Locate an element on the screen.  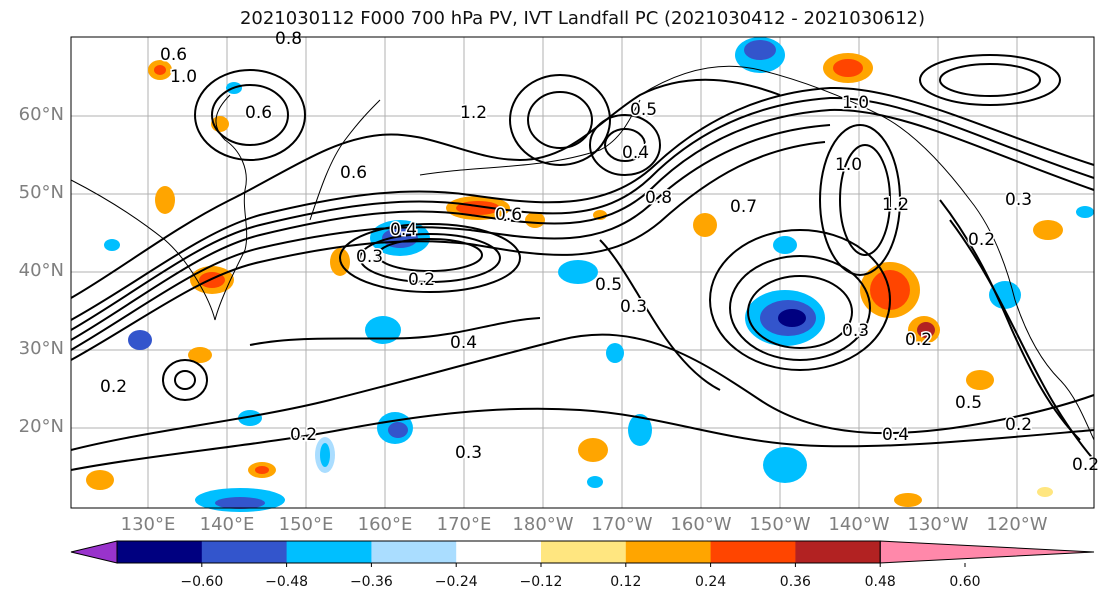
colorbar-label: 0.36 is located at coordinates (795, 582).